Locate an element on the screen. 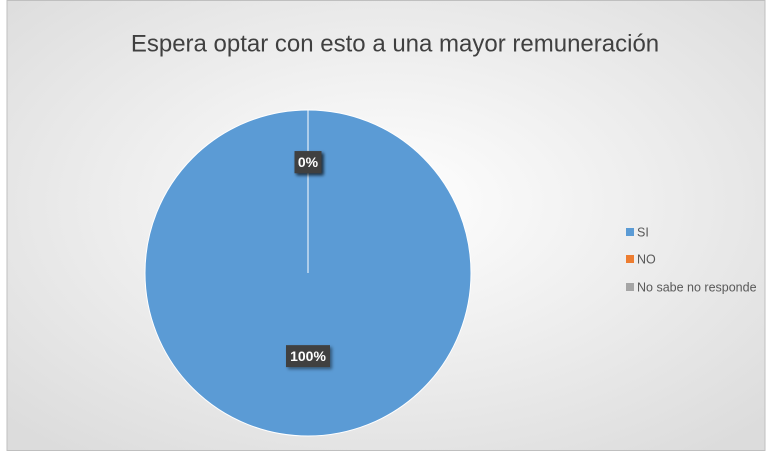 Image resolution: width=767 pixels, height=457 pixels. data-label: 100% is located at coordinates (308, 356).